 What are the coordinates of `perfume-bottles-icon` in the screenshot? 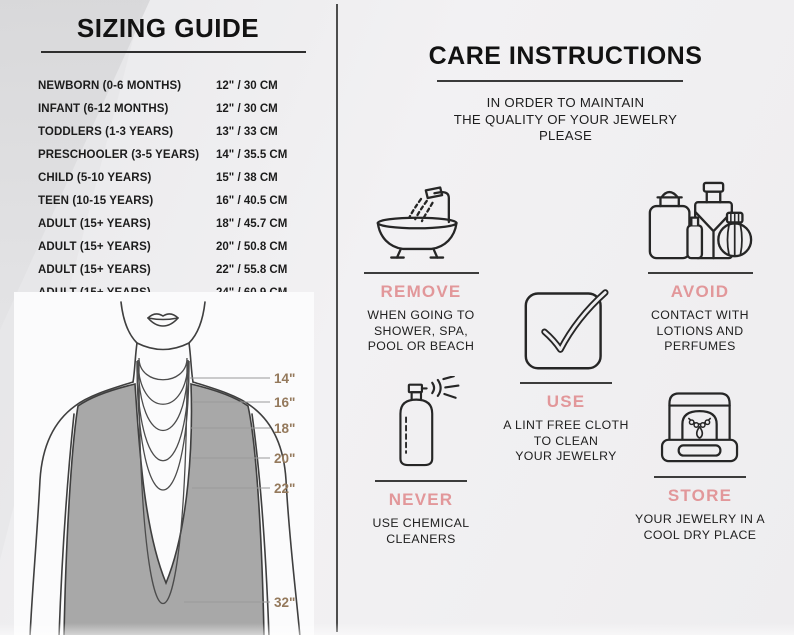 It's located at (700, 220).